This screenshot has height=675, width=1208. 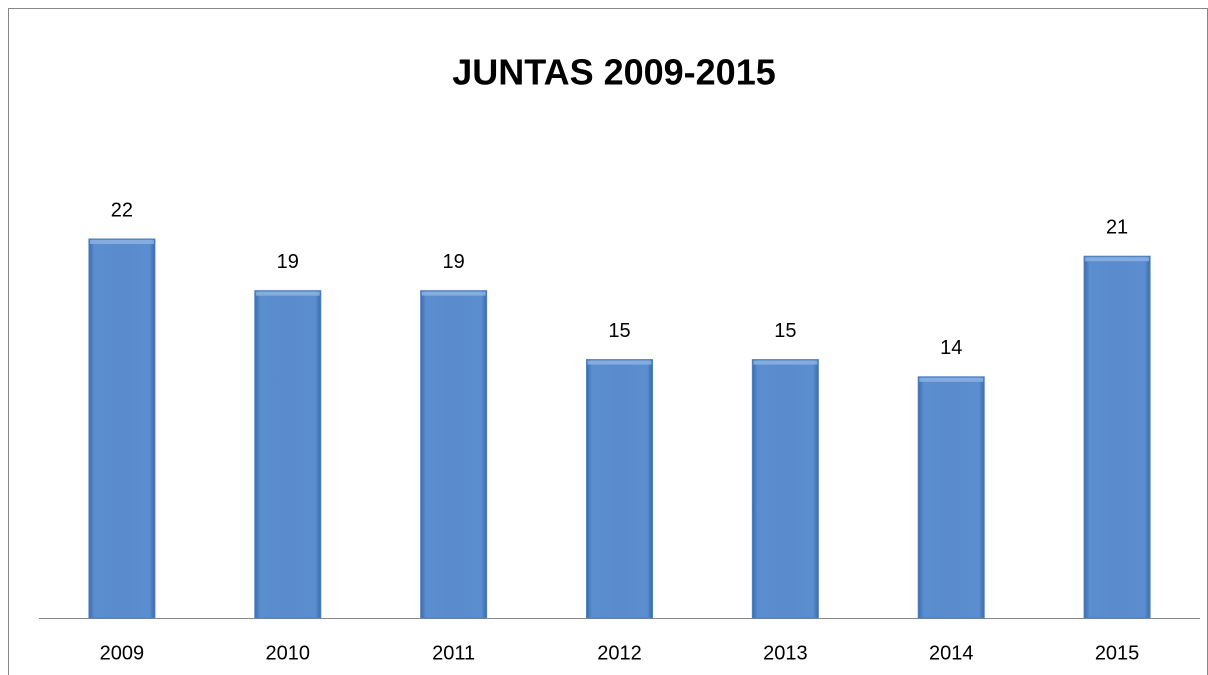 What do you see at coordinates (951, 348) in the screenshot?
I see `data-label: 14` at bounding box center [951, 348].